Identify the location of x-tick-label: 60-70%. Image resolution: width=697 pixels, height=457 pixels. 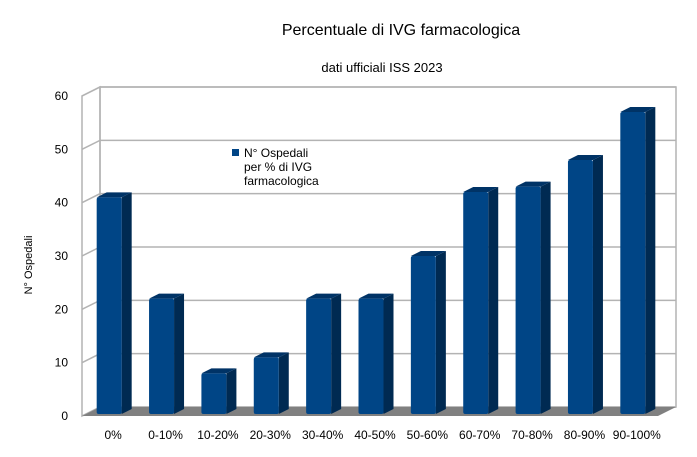
(480, 435).